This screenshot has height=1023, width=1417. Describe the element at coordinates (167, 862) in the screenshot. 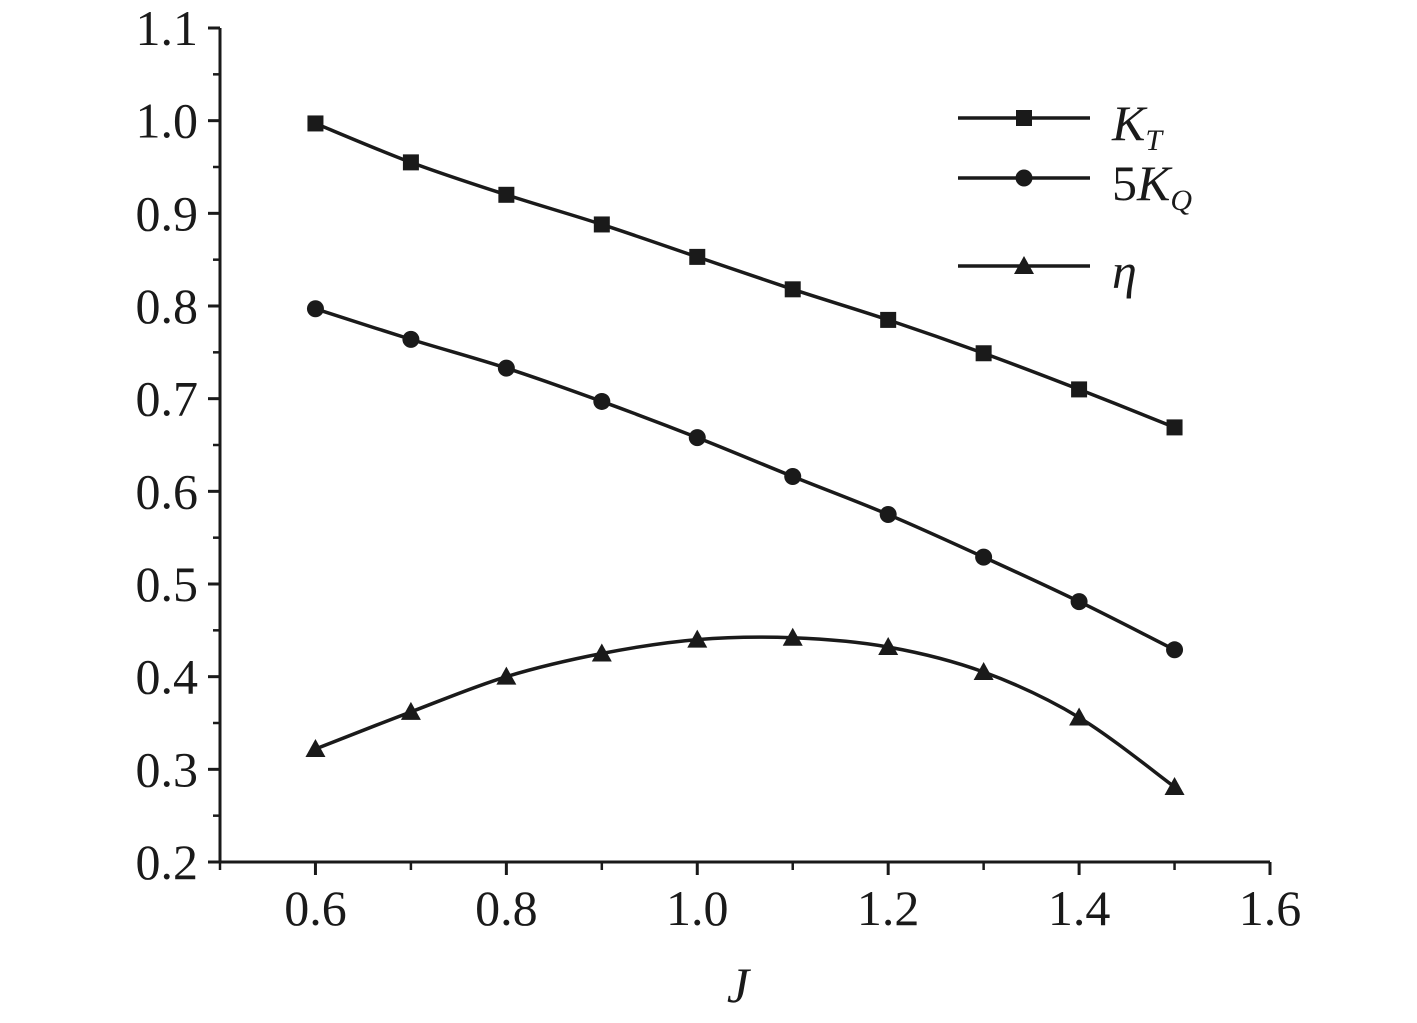

I see `y-tick-label: 0.2` at that location.